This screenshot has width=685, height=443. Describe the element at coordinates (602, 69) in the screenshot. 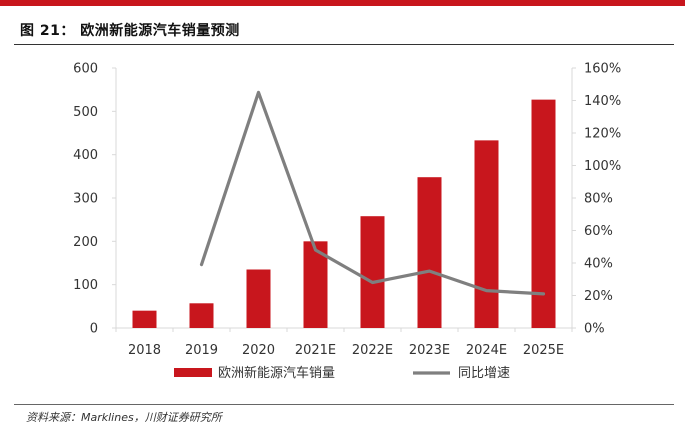

I see `right-axis-tick-label: 160%` at that location.